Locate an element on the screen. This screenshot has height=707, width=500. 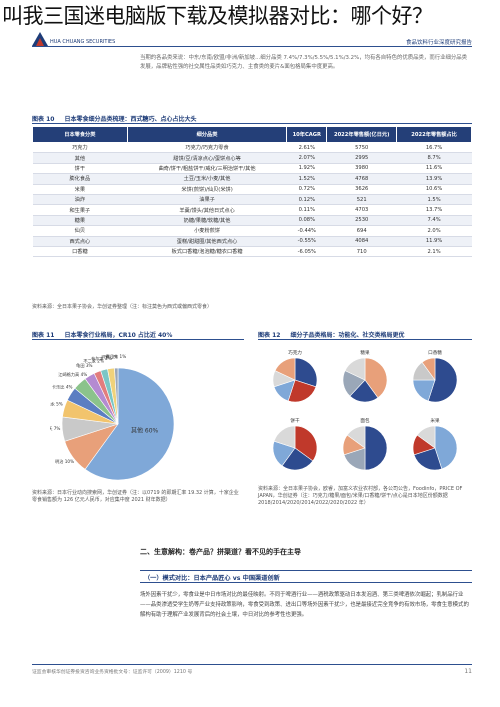
fig12-pie-title: 糖果 is located at coordinates (365, 352).